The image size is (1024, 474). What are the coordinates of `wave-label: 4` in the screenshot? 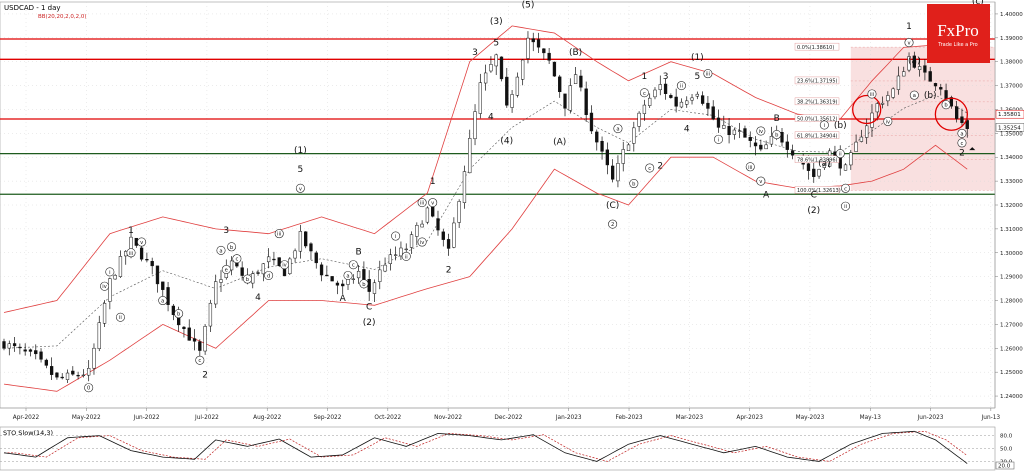 It's located at (491, 118).